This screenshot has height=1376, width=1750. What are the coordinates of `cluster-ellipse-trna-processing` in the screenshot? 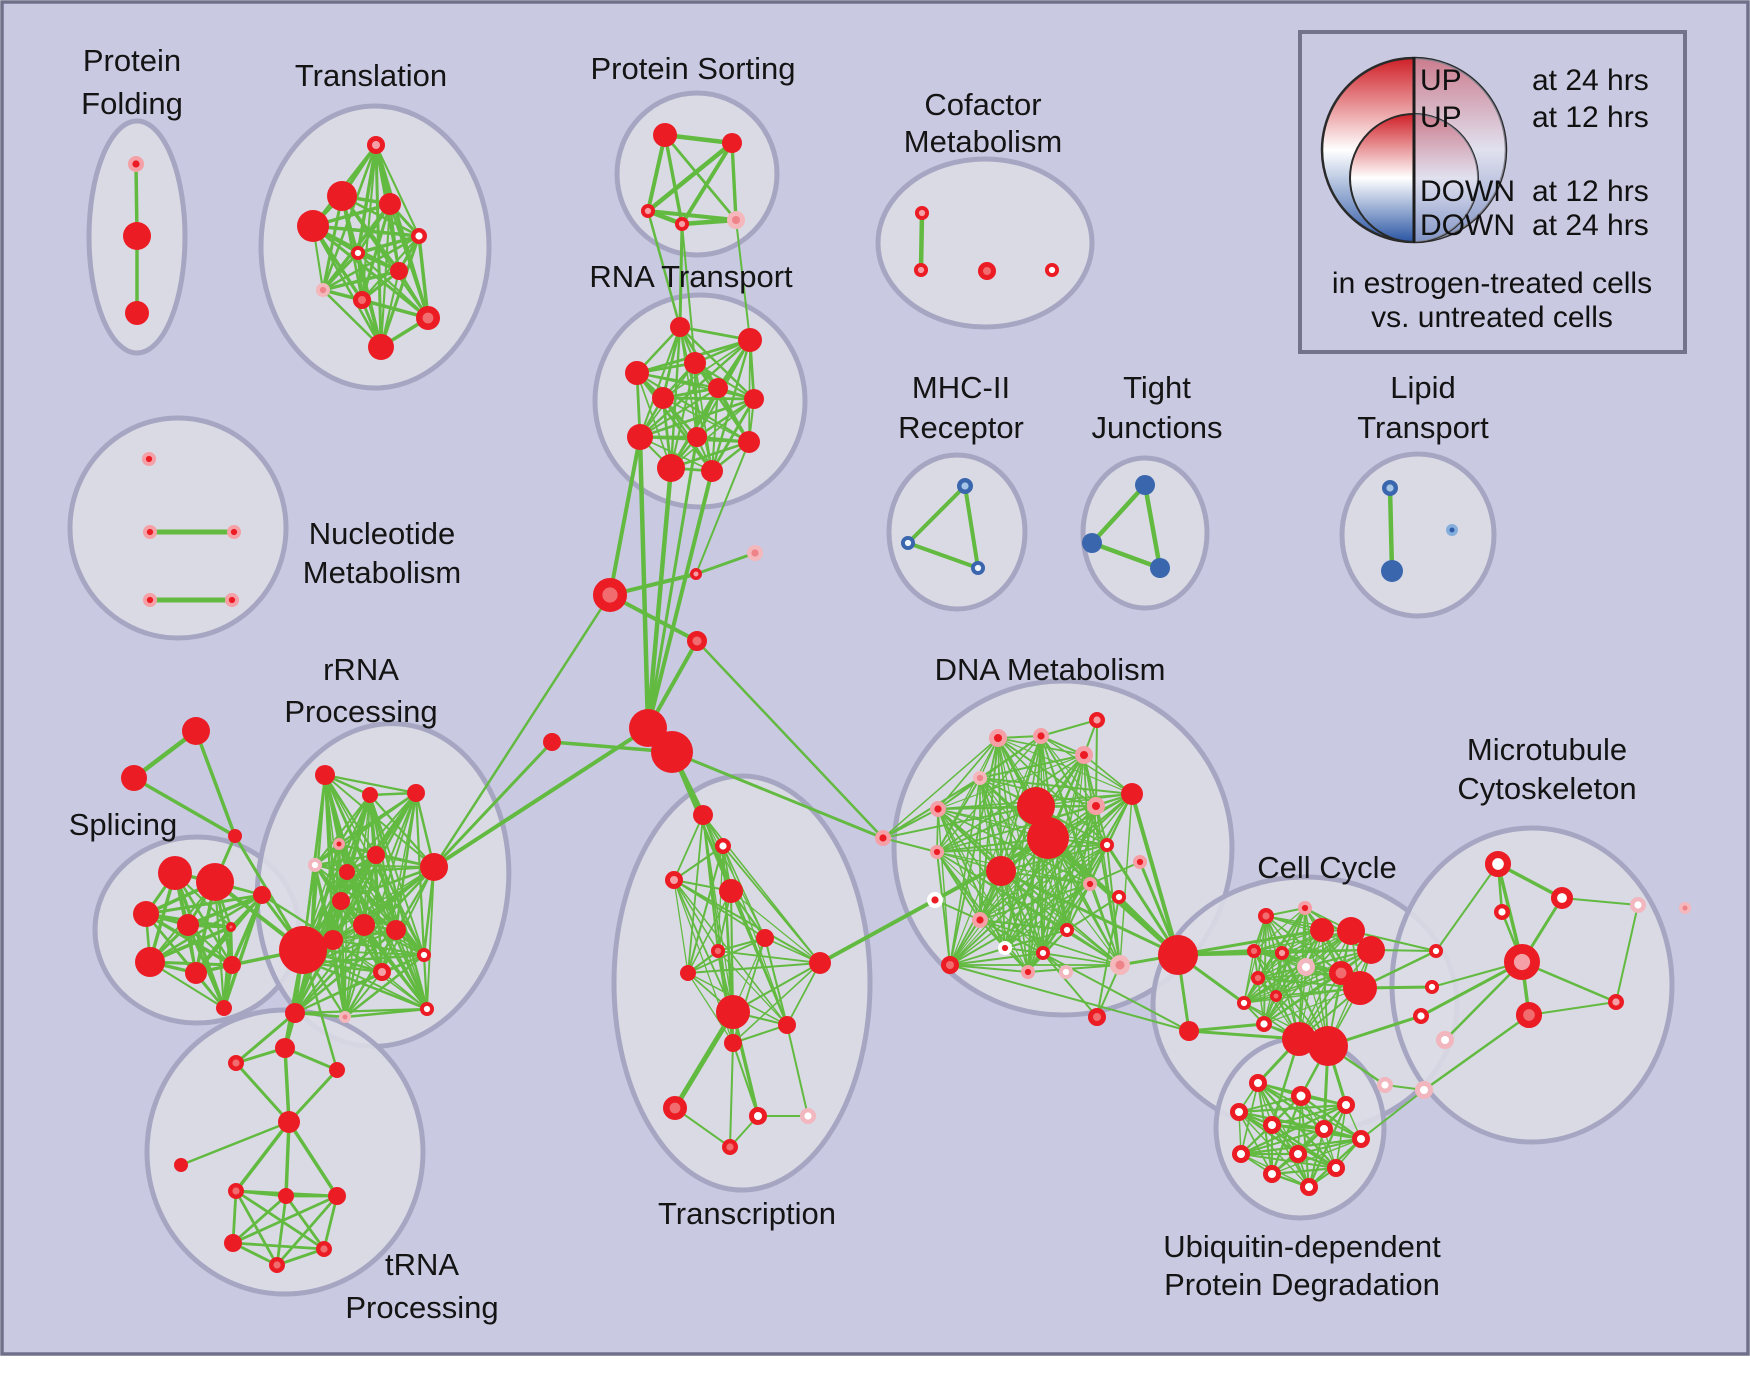 It's located at (285, 1152).